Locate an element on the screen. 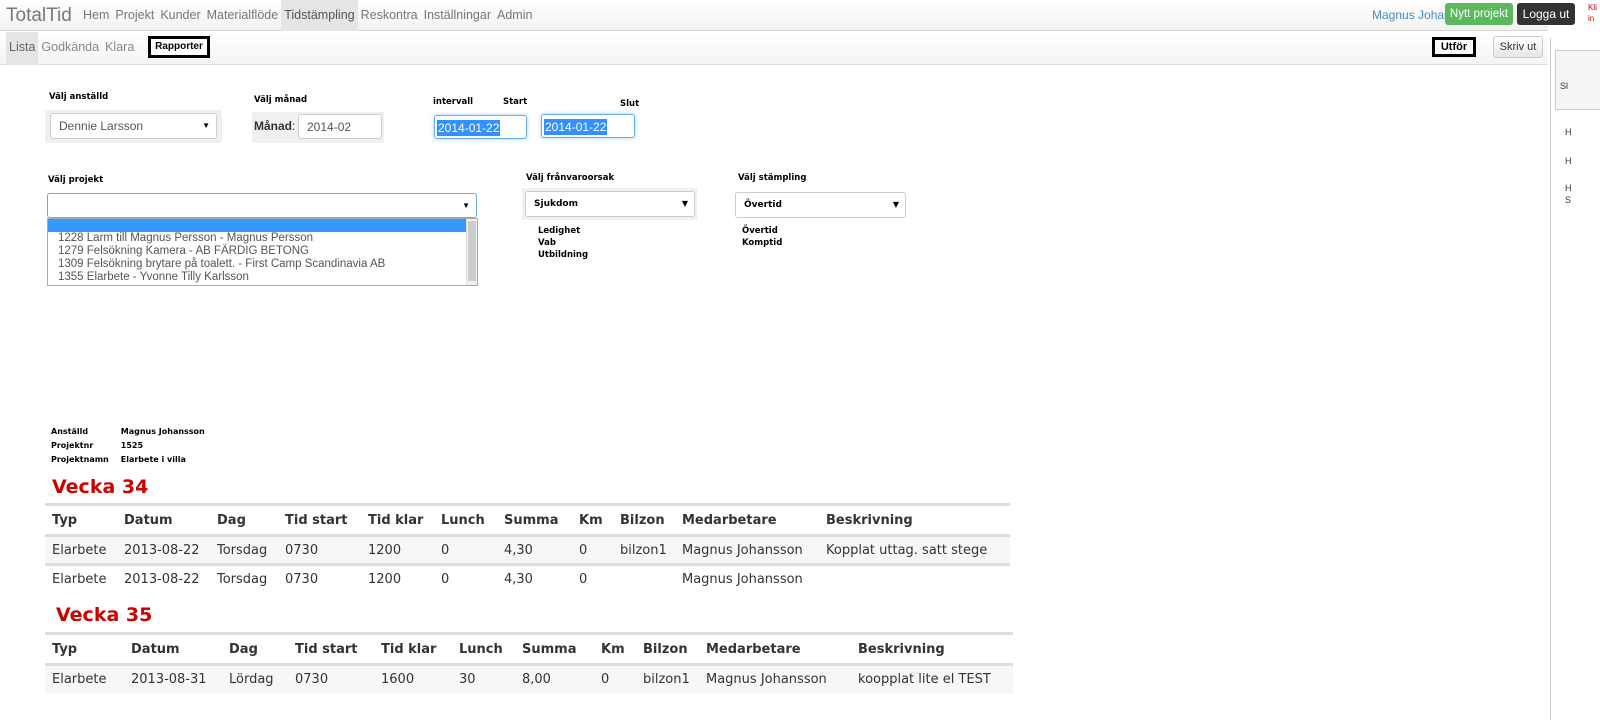  end-label: Slut is located at coordinates (630, 104).